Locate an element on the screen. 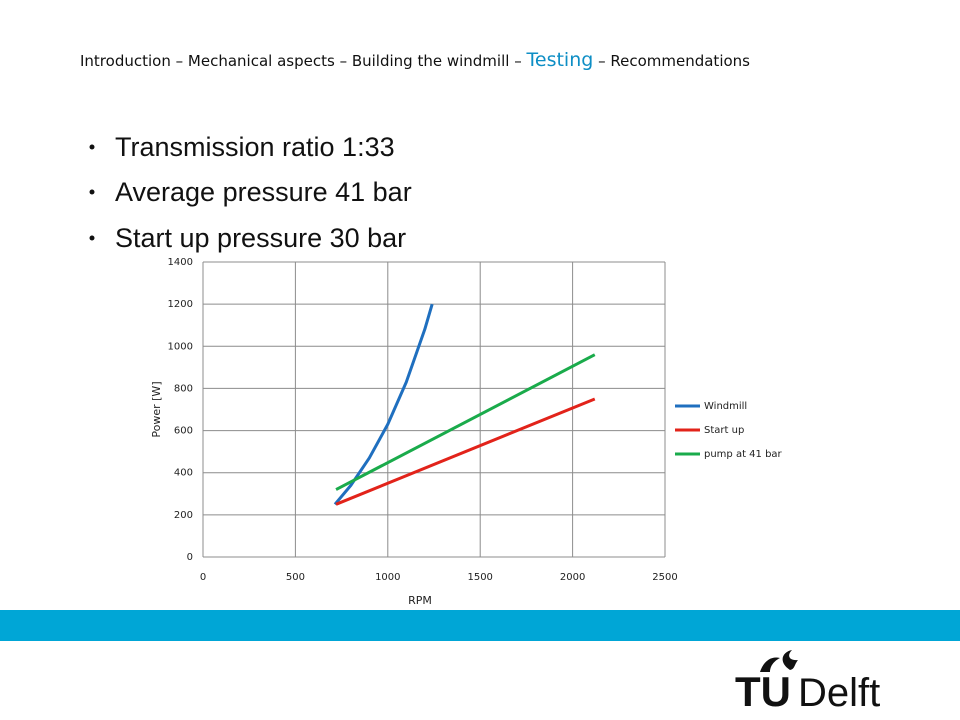  y-tick-label: 200 is located at coordinates (183, 515).